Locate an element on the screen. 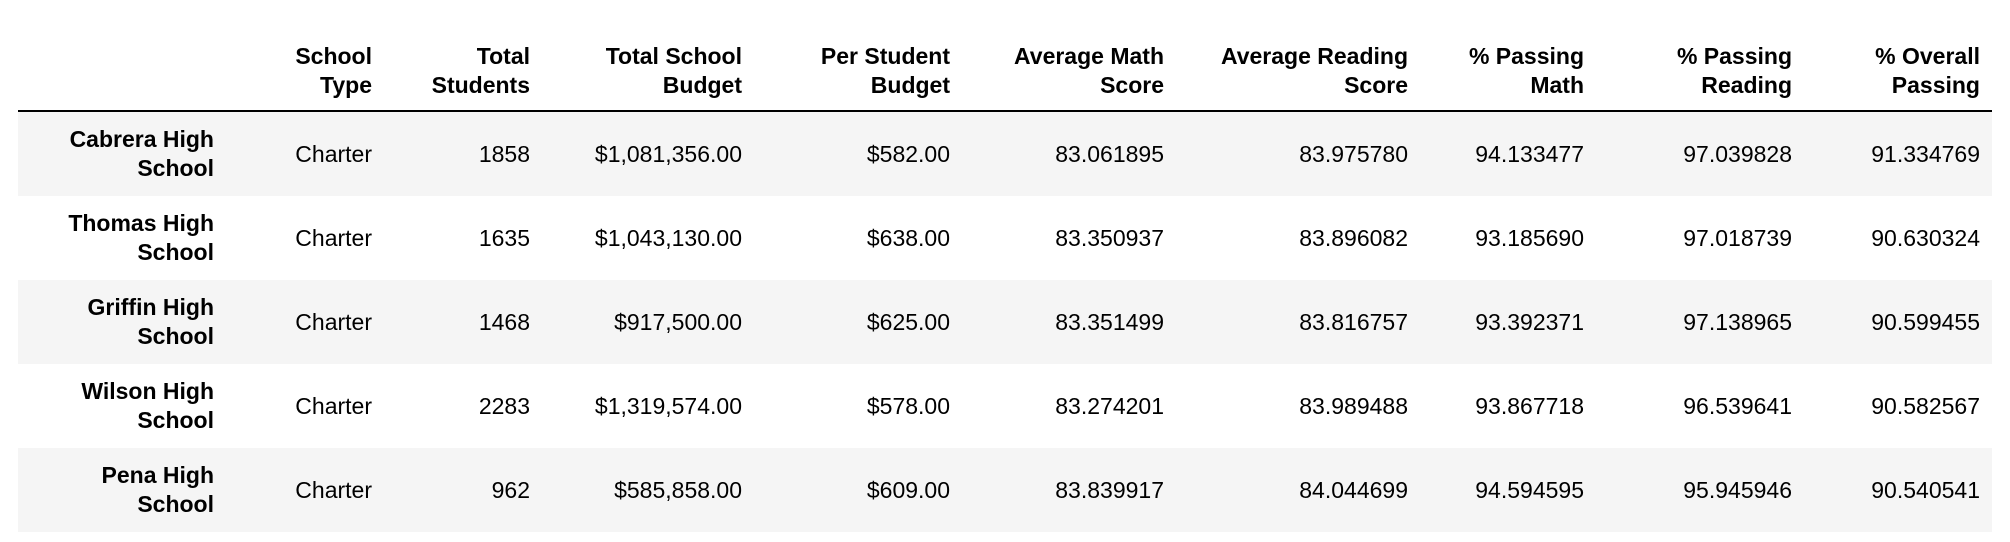 Image resolution: width=2010 pixels, height=542 pixels. column-header-total-school-budget: Total School Budget is located at coordinates (648, 56).